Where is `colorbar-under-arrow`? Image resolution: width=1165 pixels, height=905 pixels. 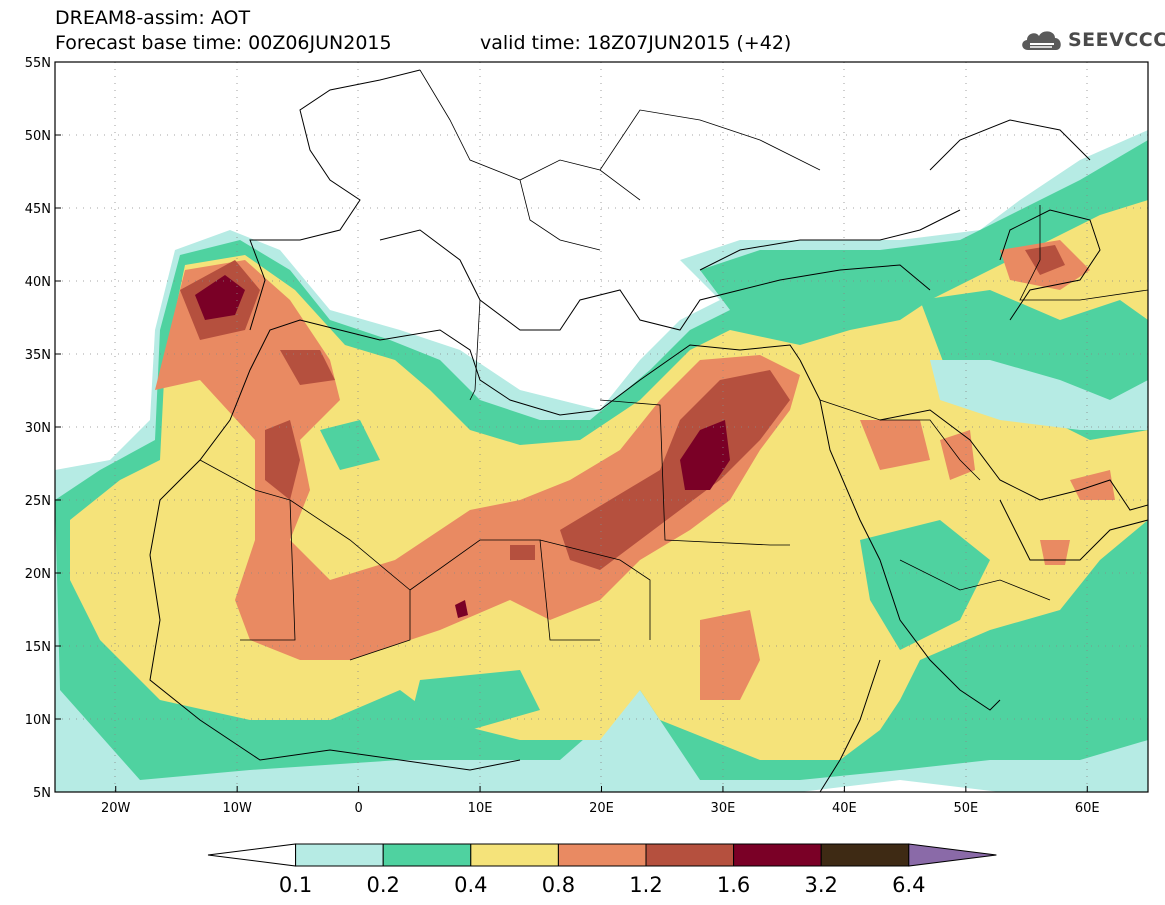 colorbar-under-arrow is located at coordinates (252, 855).